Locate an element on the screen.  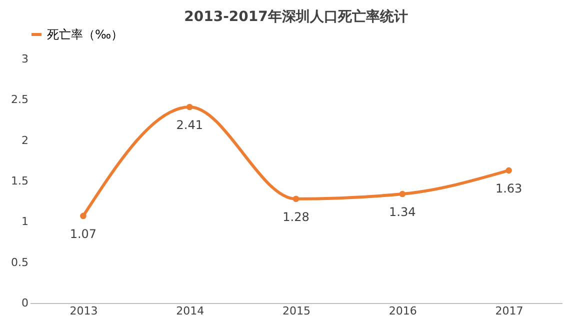
x-tick-label: 2017 is located at coordinates (509, 311).